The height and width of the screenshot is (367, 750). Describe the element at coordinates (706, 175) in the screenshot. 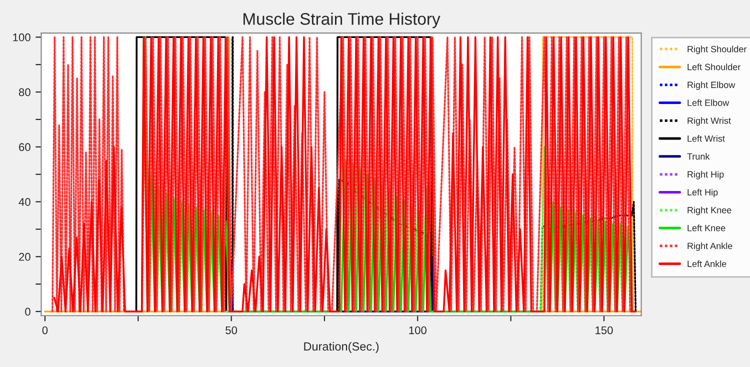

I see `legend-label: Right Hip` at that location.